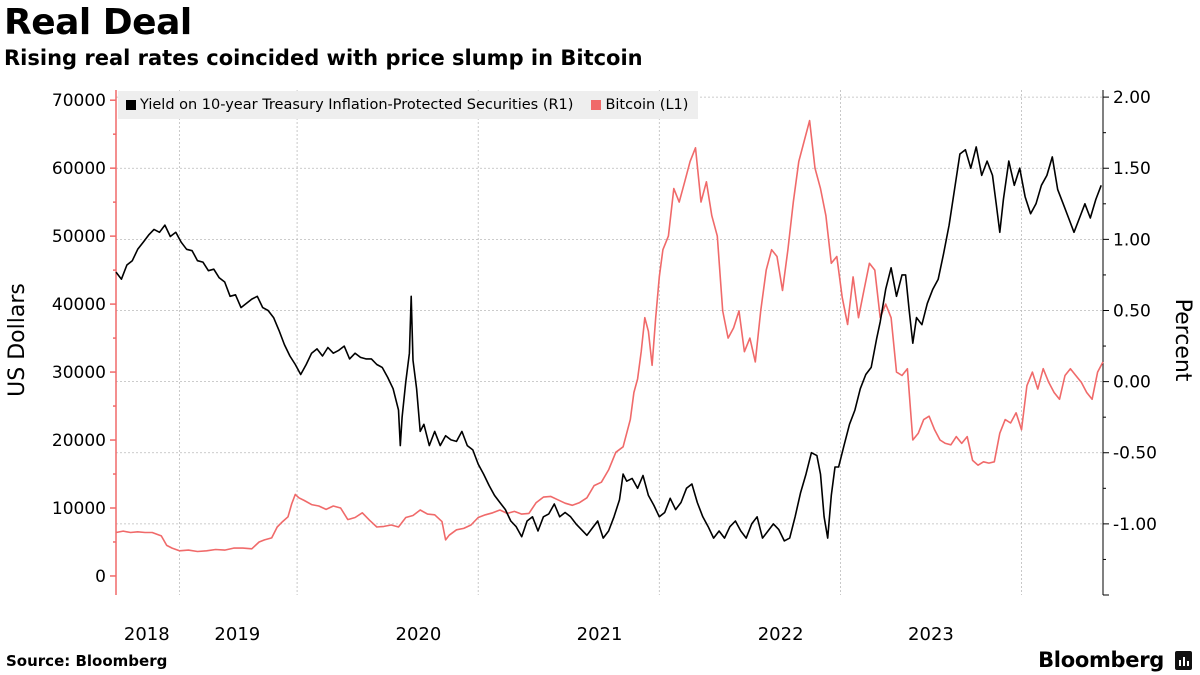 The image size is (1200, 675). I want to click on left-tick-label-2: 20000, so click(79, 441).